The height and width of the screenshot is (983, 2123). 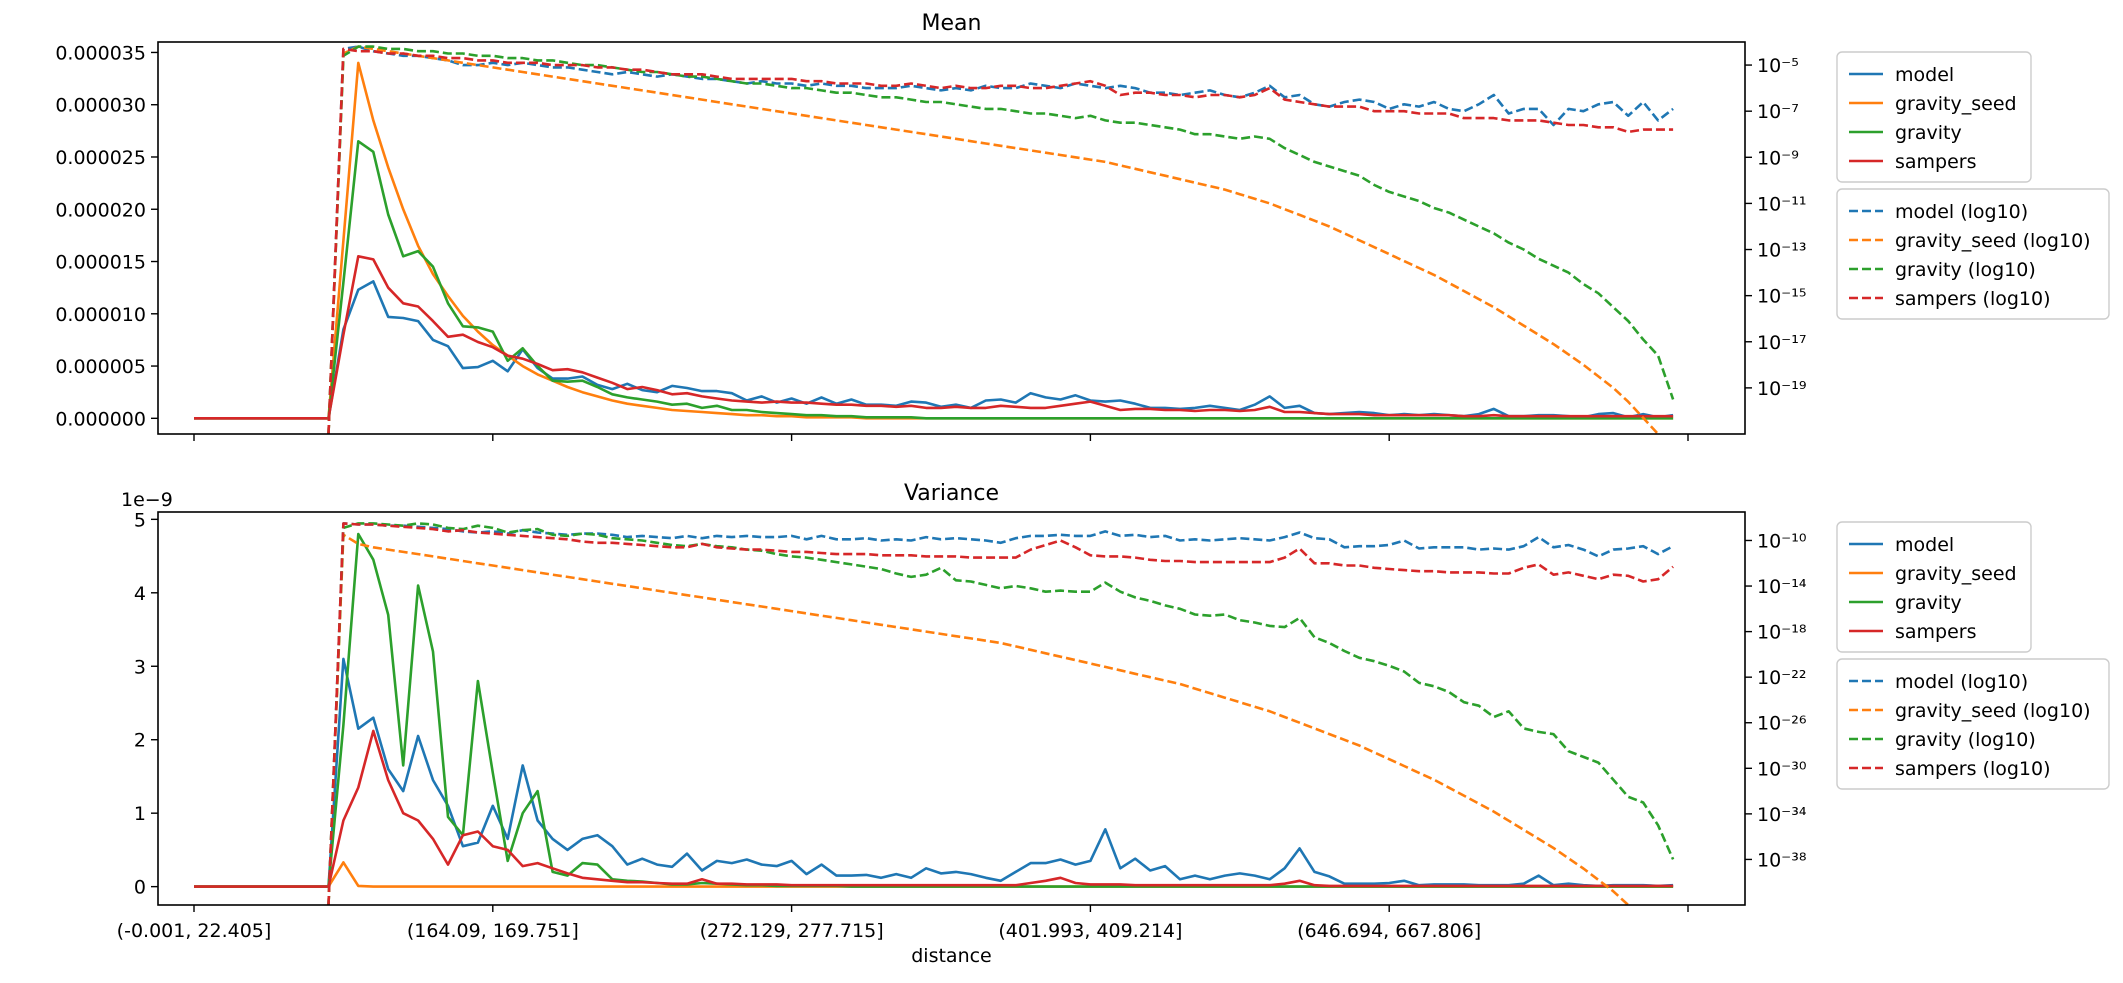 What do you see at coordinates (100, 419) in the screenshot?
I see `y-tick-label: 0.000000` at bounding box center [100, 419].